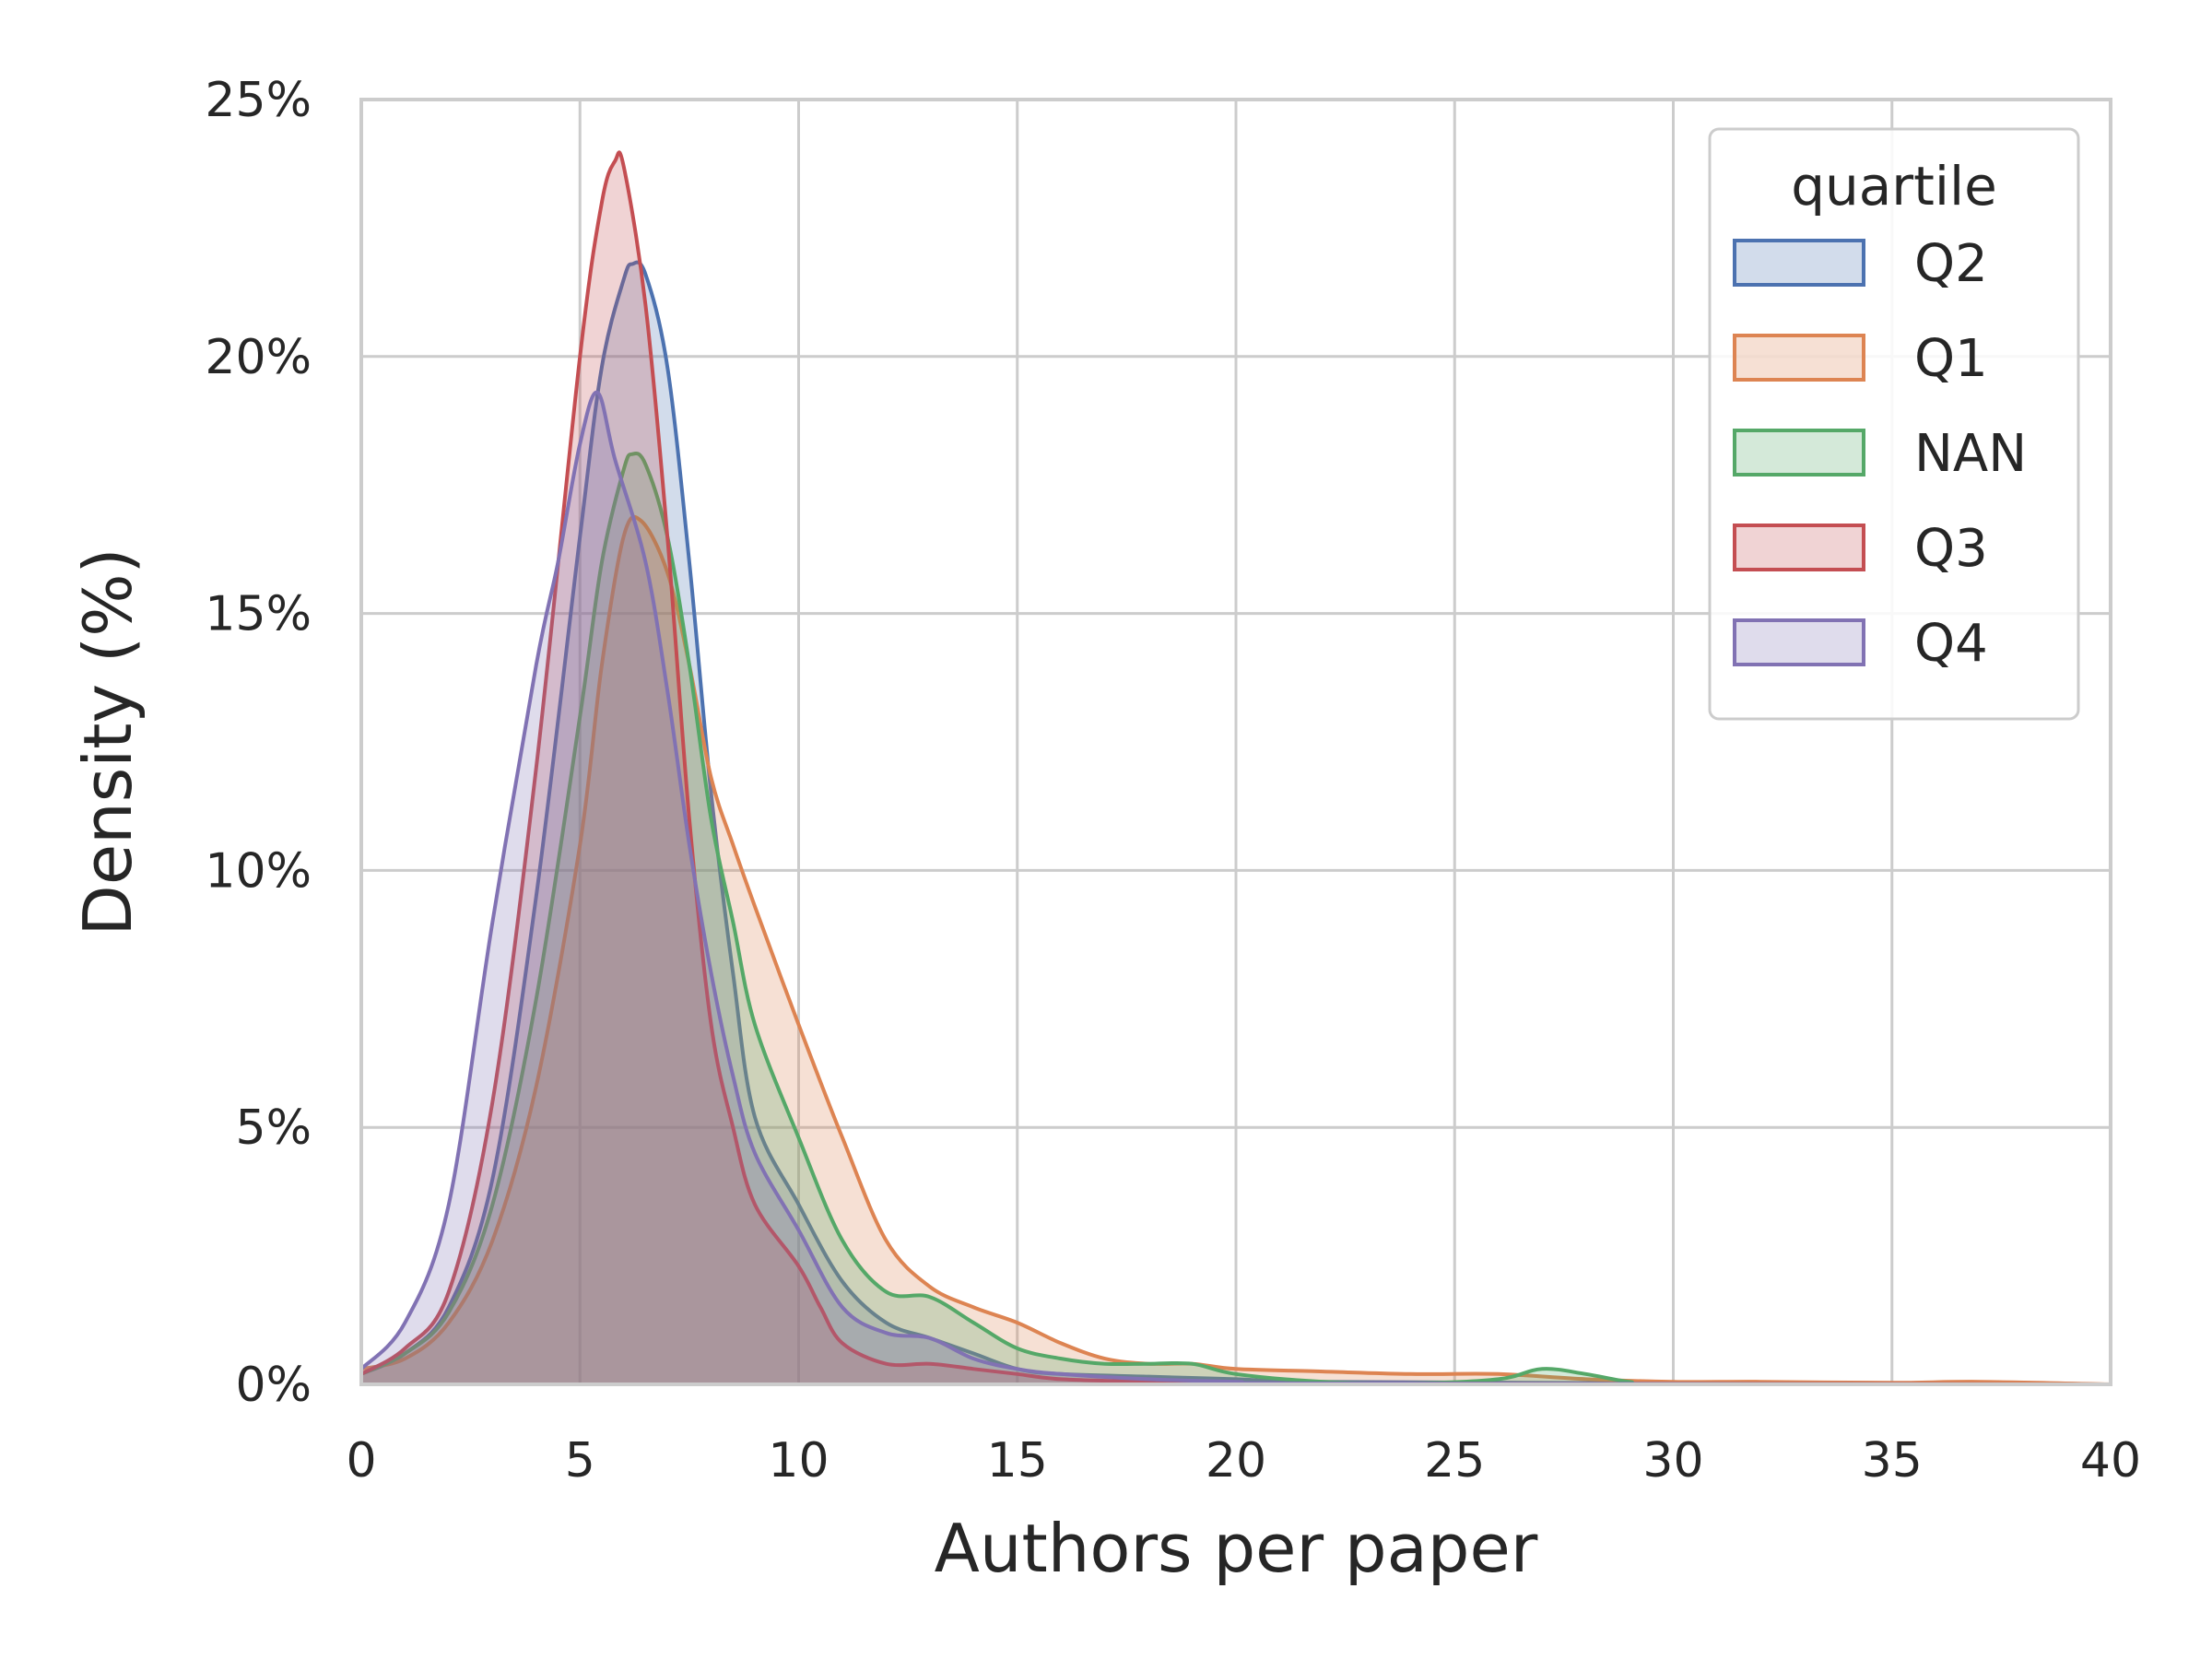  What do you see at coordinates (1799, 642) in the screenshot?
I see `legend-swatch-q4` at bounding box center [1799, 642].